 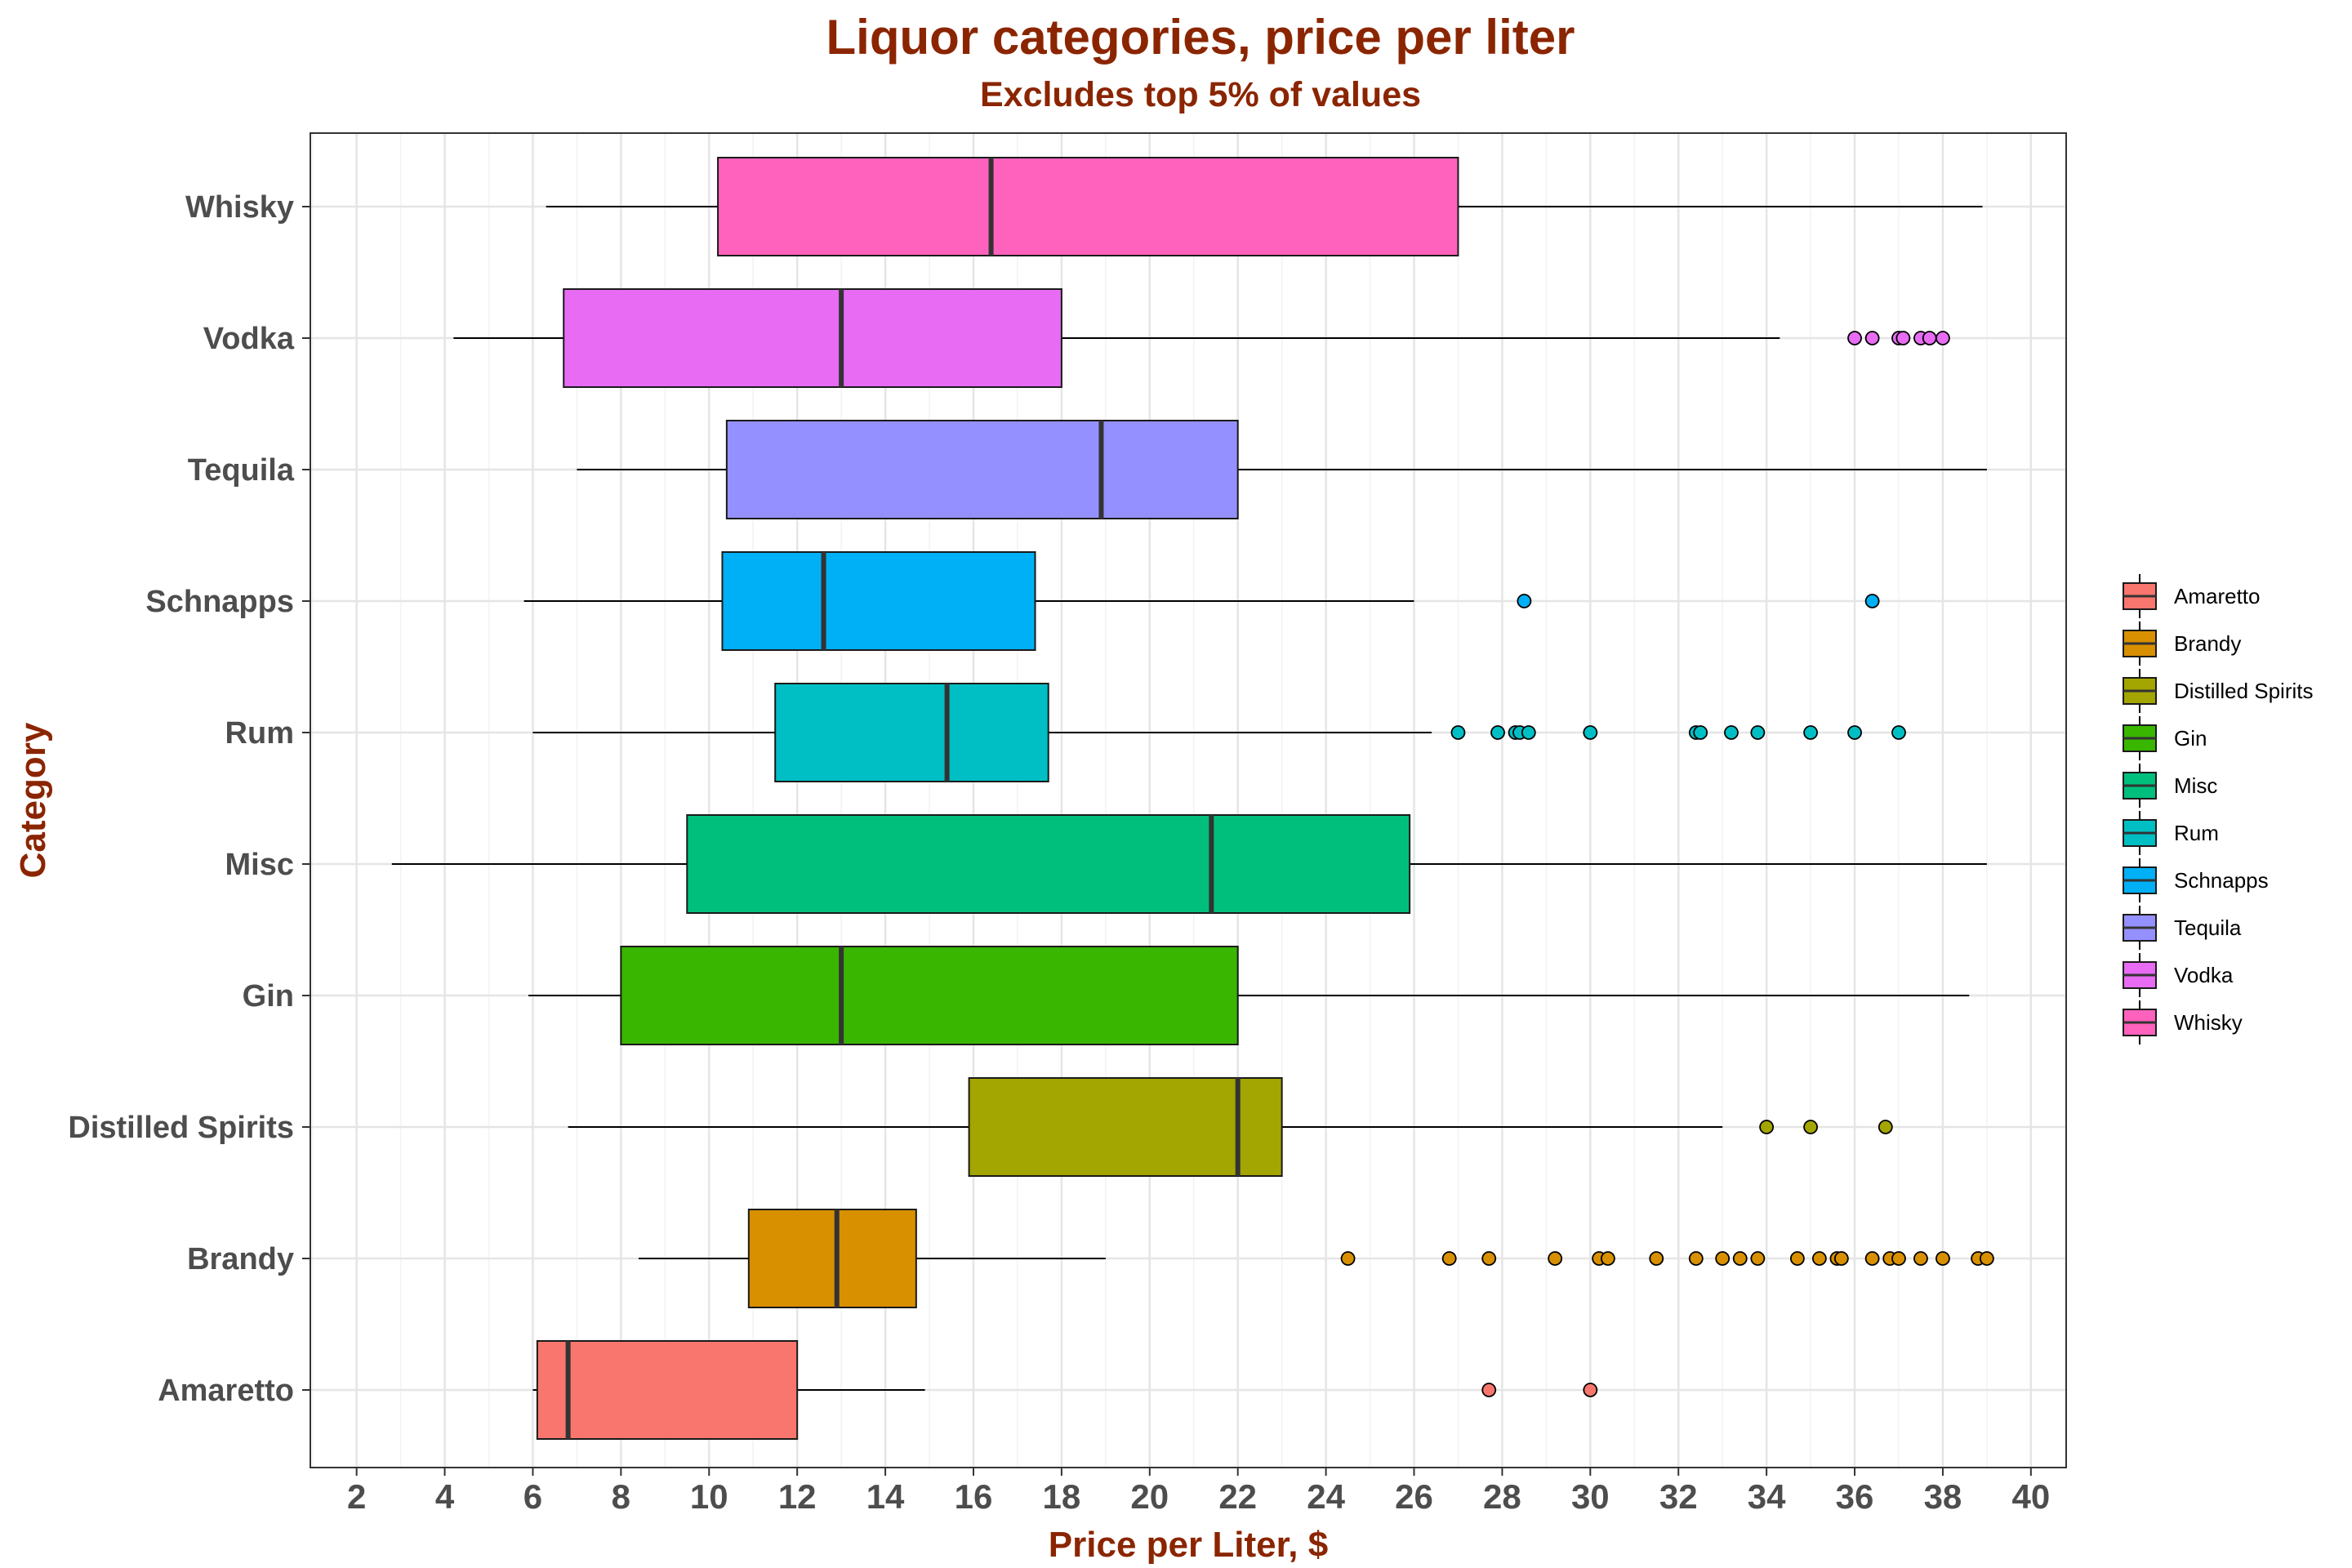 I want to click on x-tick-label: 34, so click(x=1767, y=1496).